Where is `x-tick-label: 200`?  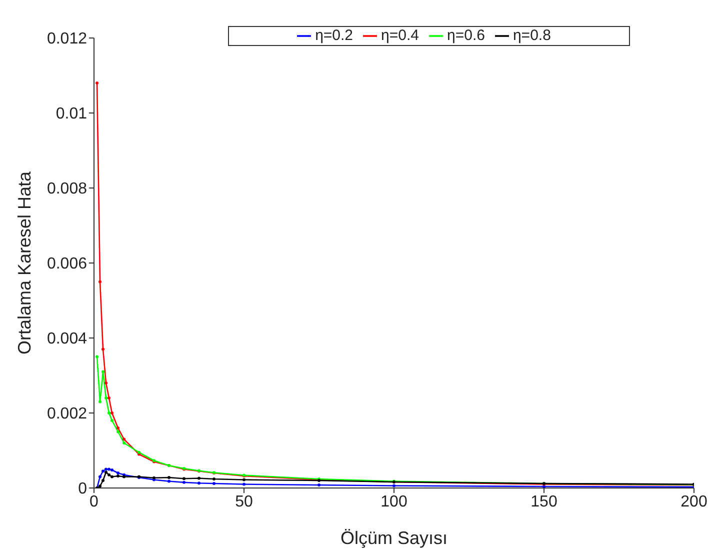
x-tick-label: 200 is located at coordinates (694, 501).